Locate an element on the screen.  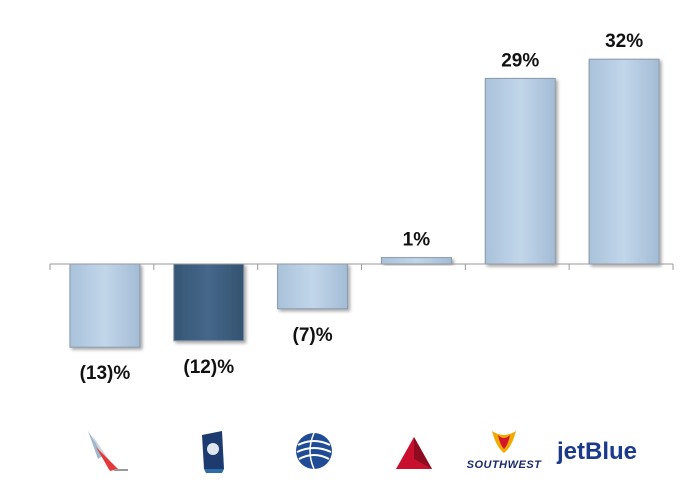
x-axis is located at coordinates (361, 266).